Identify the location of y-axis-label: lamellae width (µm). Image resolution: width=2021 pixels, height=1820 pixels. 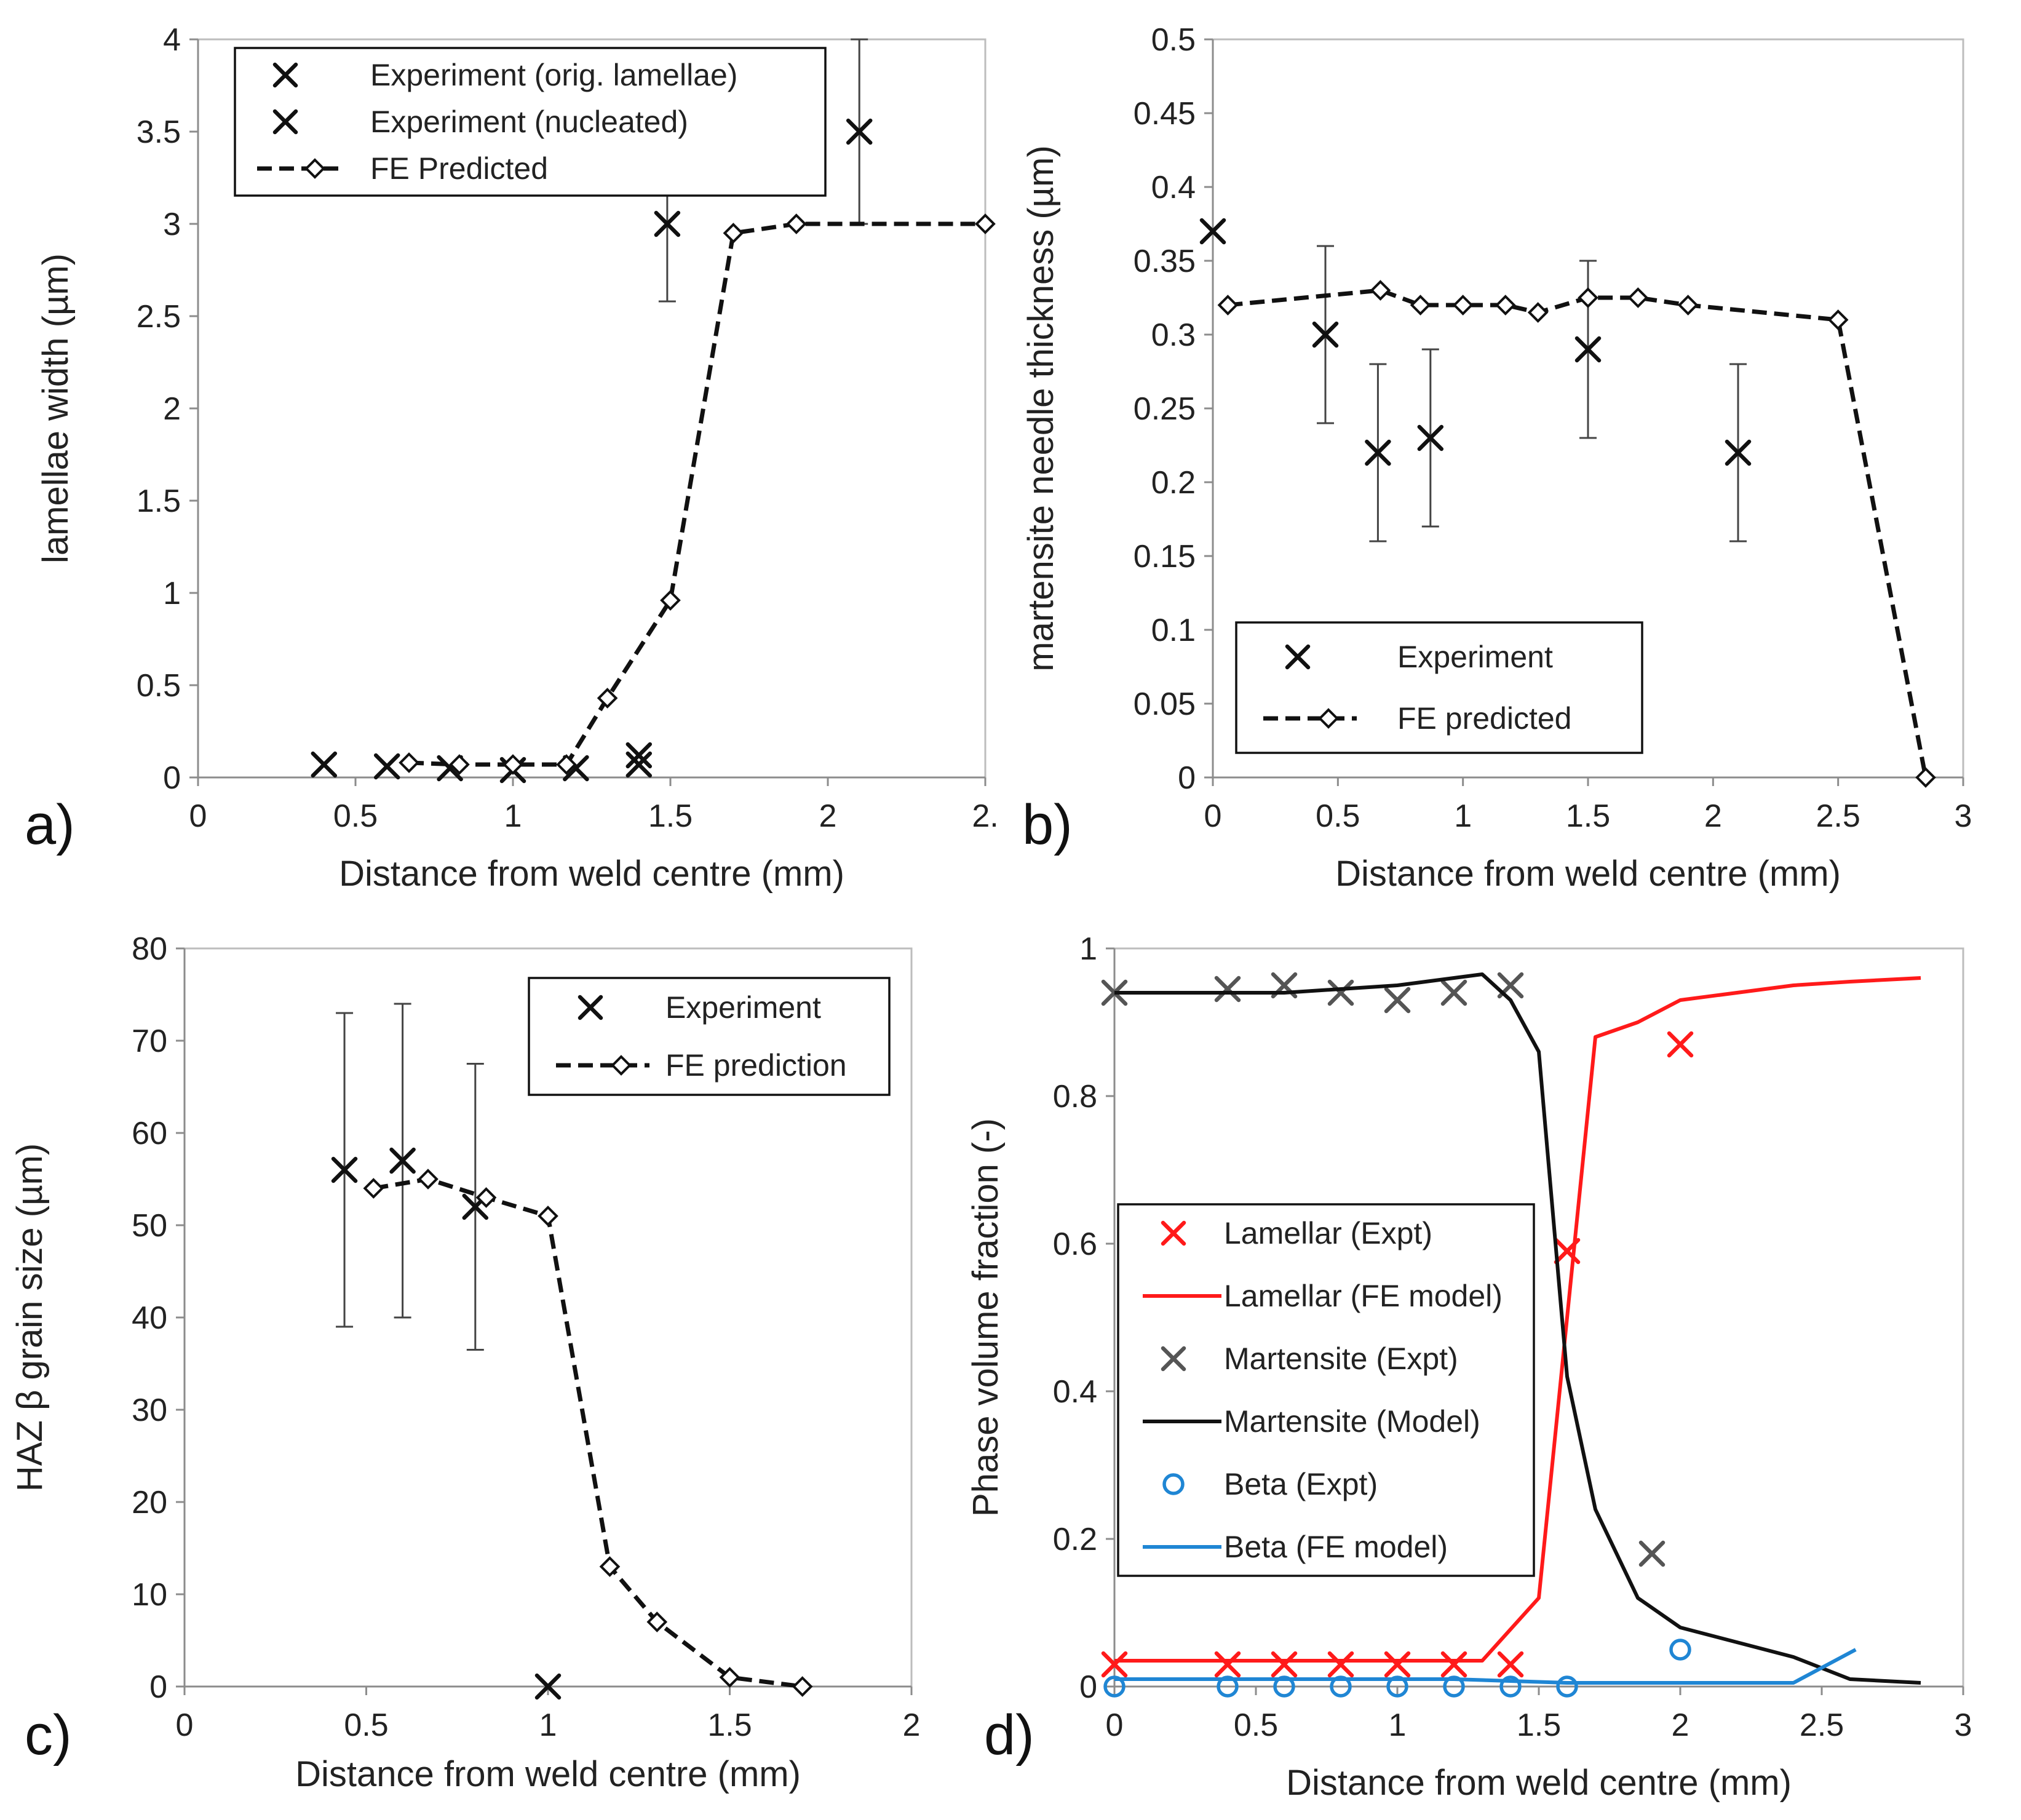
(56, 408).